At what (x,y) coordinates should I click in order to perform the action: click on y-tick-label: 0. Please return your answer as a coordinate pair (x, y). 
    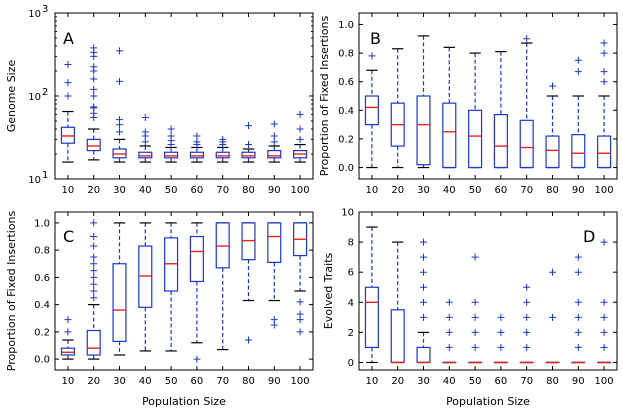
    Looking at the image, I should click on (351, 363).